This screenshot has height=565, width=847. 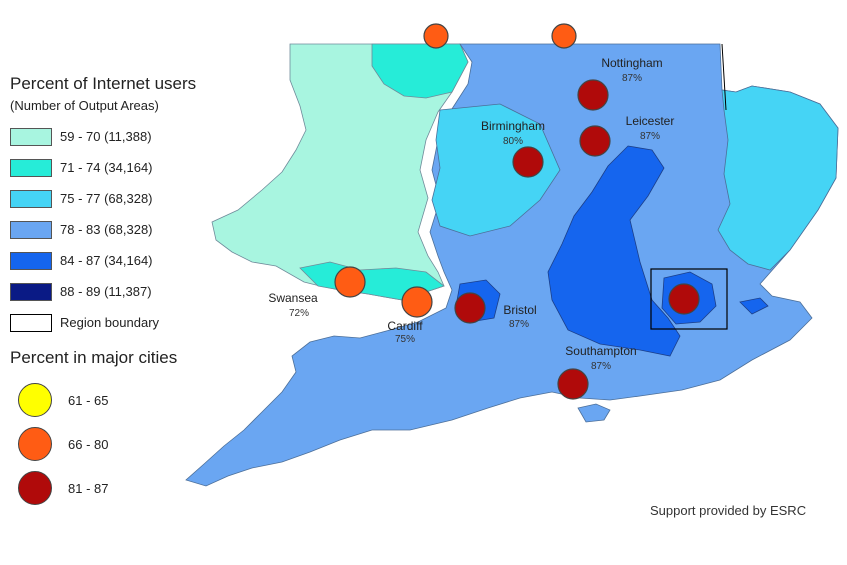 What do you see at coordinates (631, 63) in the screenshot?
I see `city-nottingham-name: Nottingham` at bounding box center [631, 63].